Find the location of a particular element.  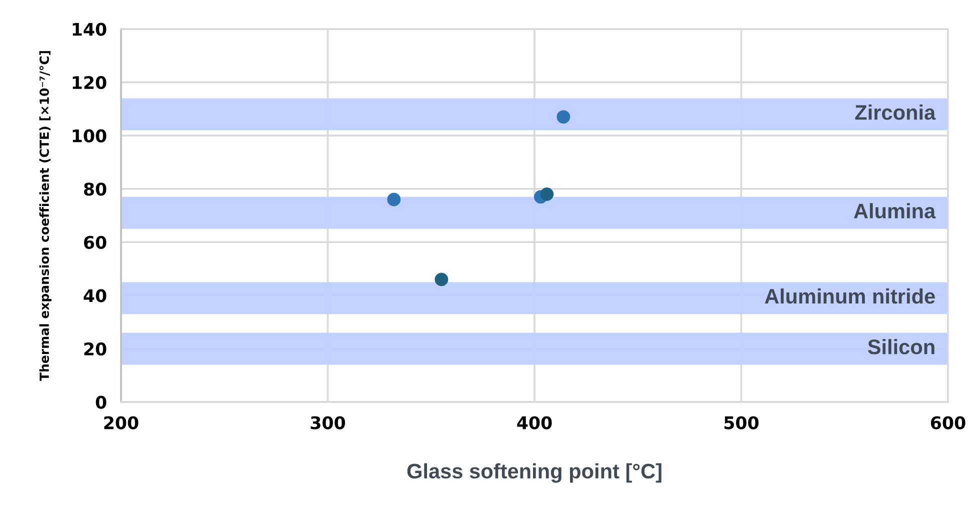

y-tick-label: 40 is located at coordinates (95, 295).